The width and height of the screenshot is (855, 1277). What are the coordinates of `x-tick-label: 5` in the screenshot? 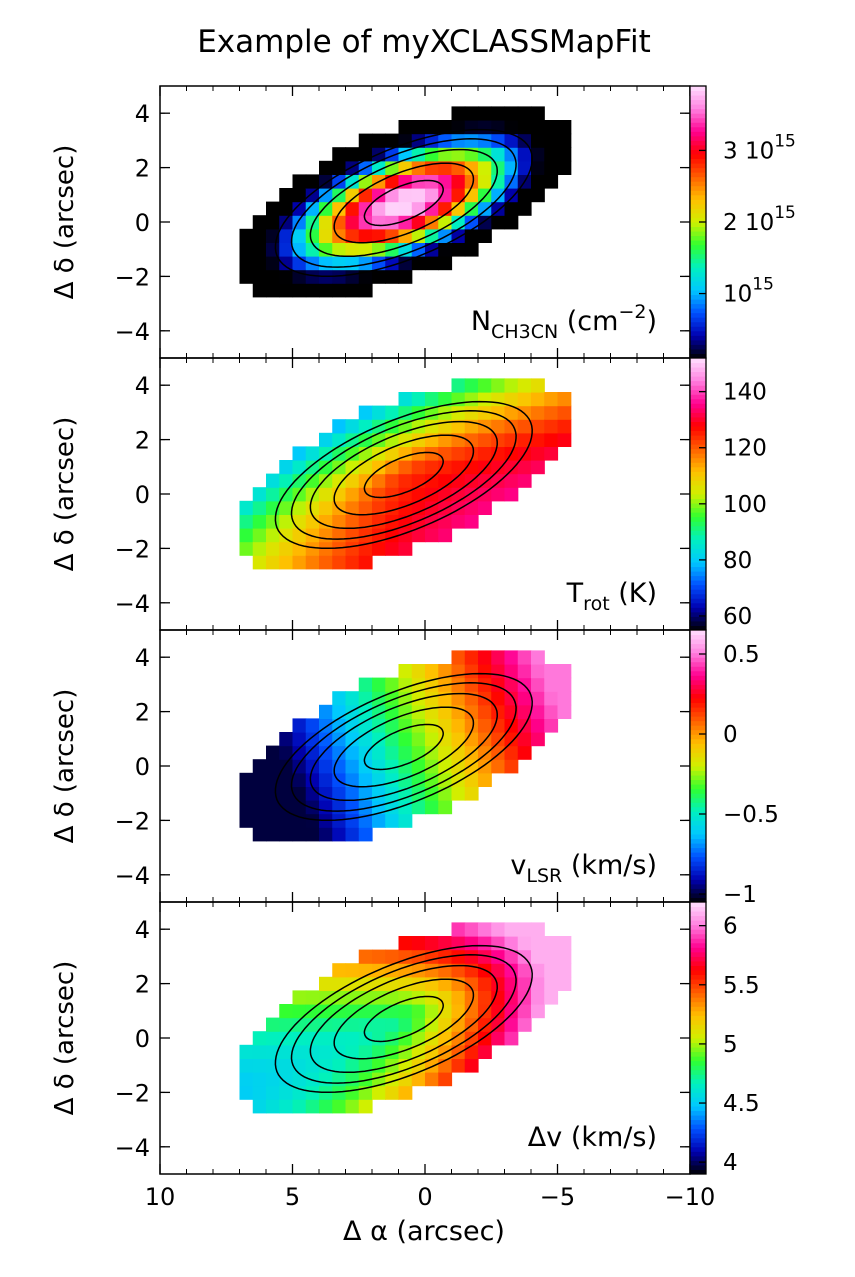 It's located at (292, 1197).